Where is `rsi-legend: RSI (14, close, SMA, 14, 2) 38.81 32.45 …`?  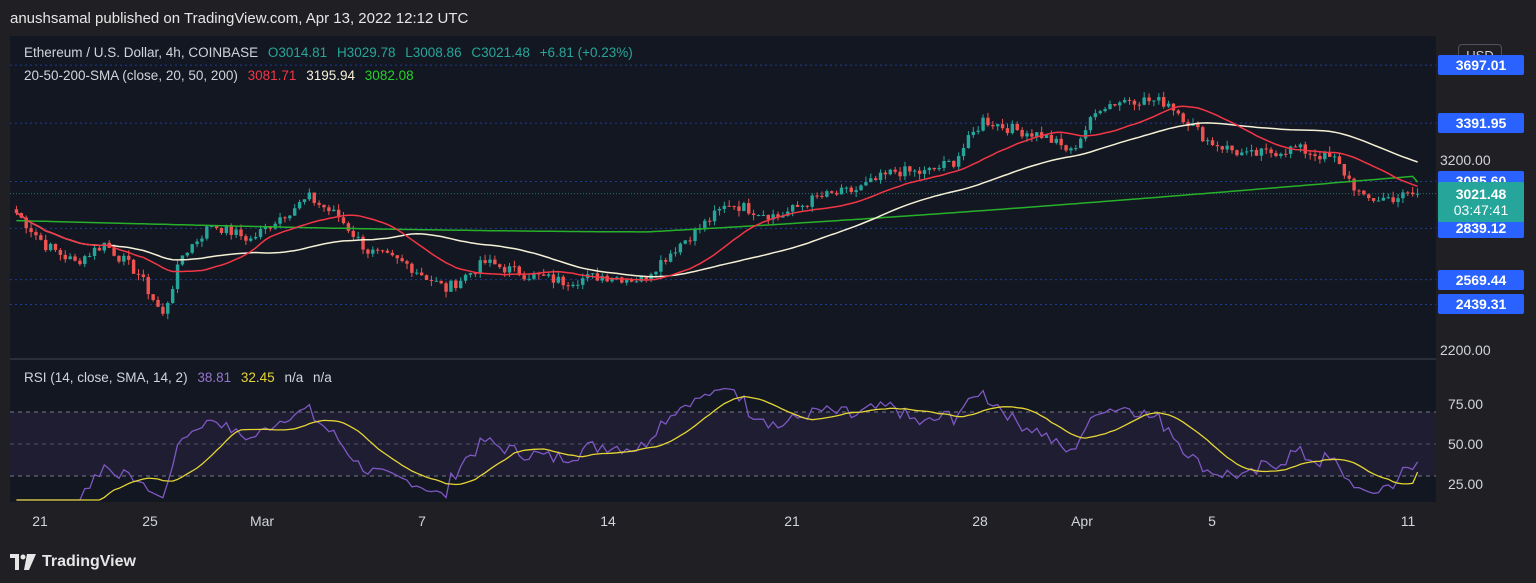
rsi-legend: RSI (14, close, SMA, 14, 2) 38.81 32.45 … is located at coordinates (181, 377).